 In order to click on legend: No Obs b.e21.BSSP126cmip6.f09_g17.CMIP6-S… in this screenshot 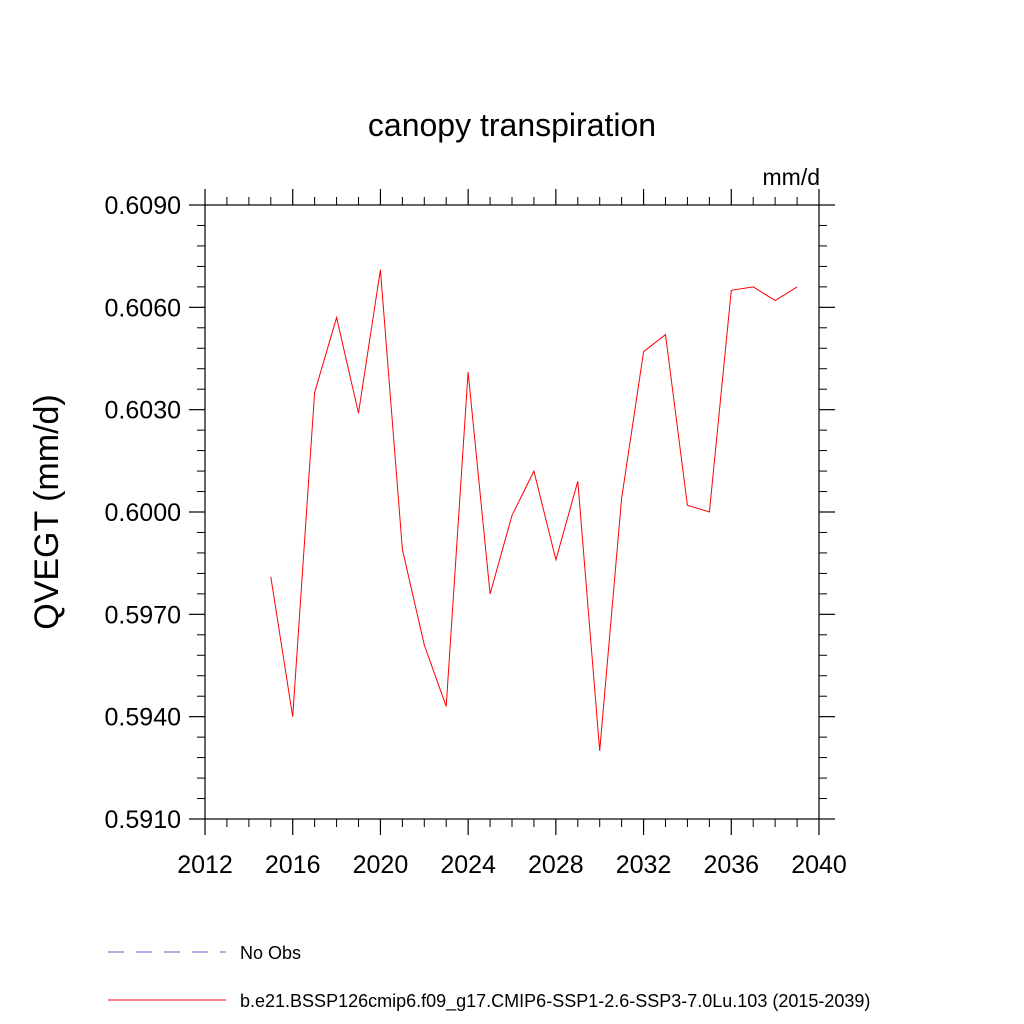, I will do `click(489, 977)`.